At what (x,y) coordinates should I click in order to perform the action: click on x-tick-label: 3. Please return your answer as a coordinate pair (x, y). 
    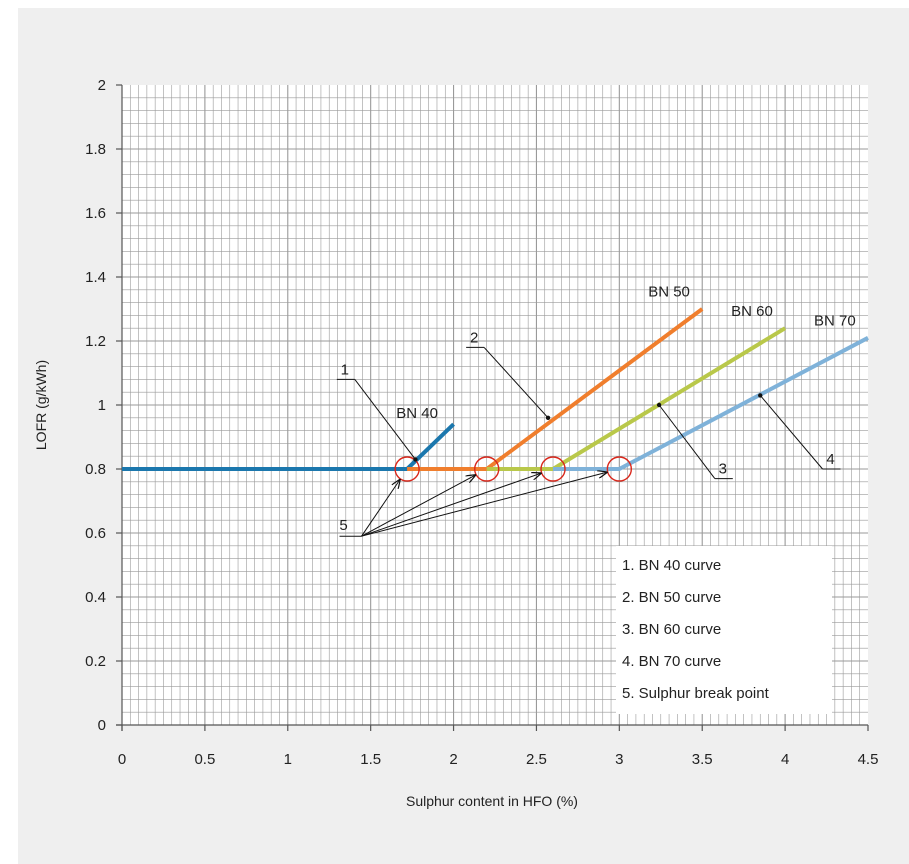
    Looking at the image, I should click on (619, 759).